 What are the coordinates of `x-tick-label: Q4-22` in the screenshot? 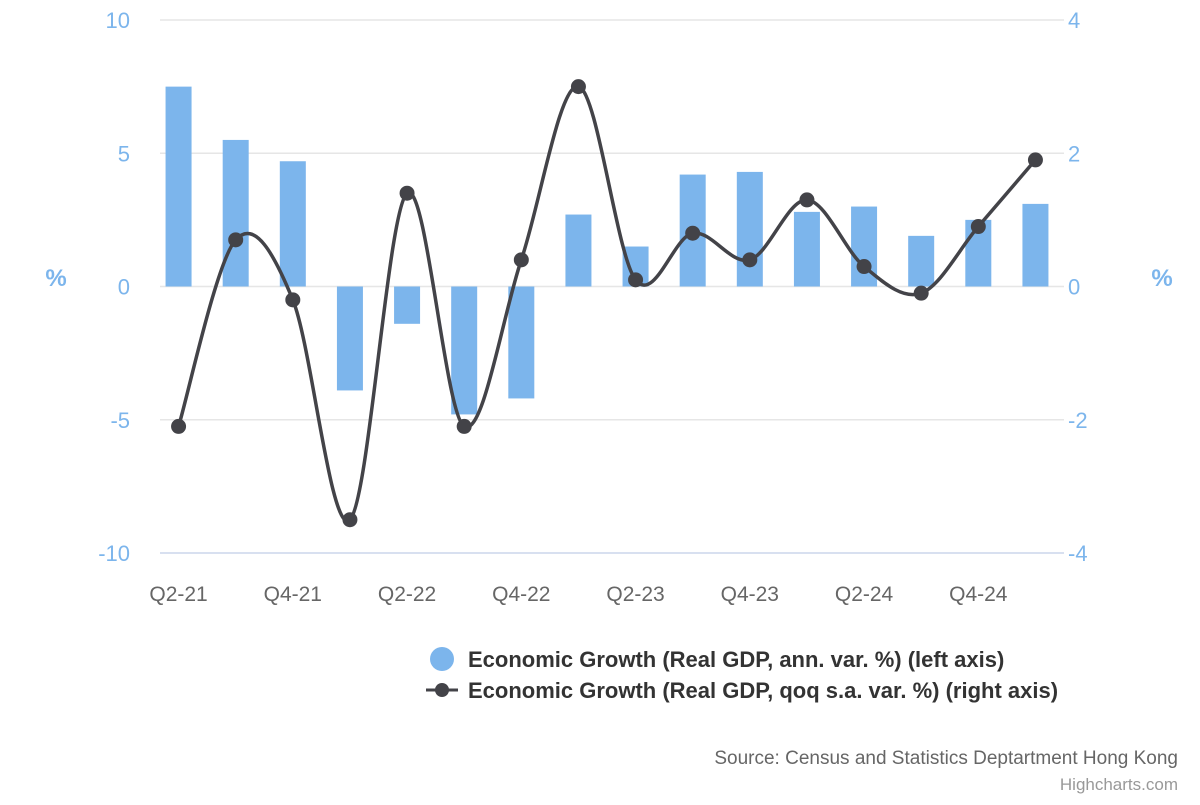 It's located at (521, 594).